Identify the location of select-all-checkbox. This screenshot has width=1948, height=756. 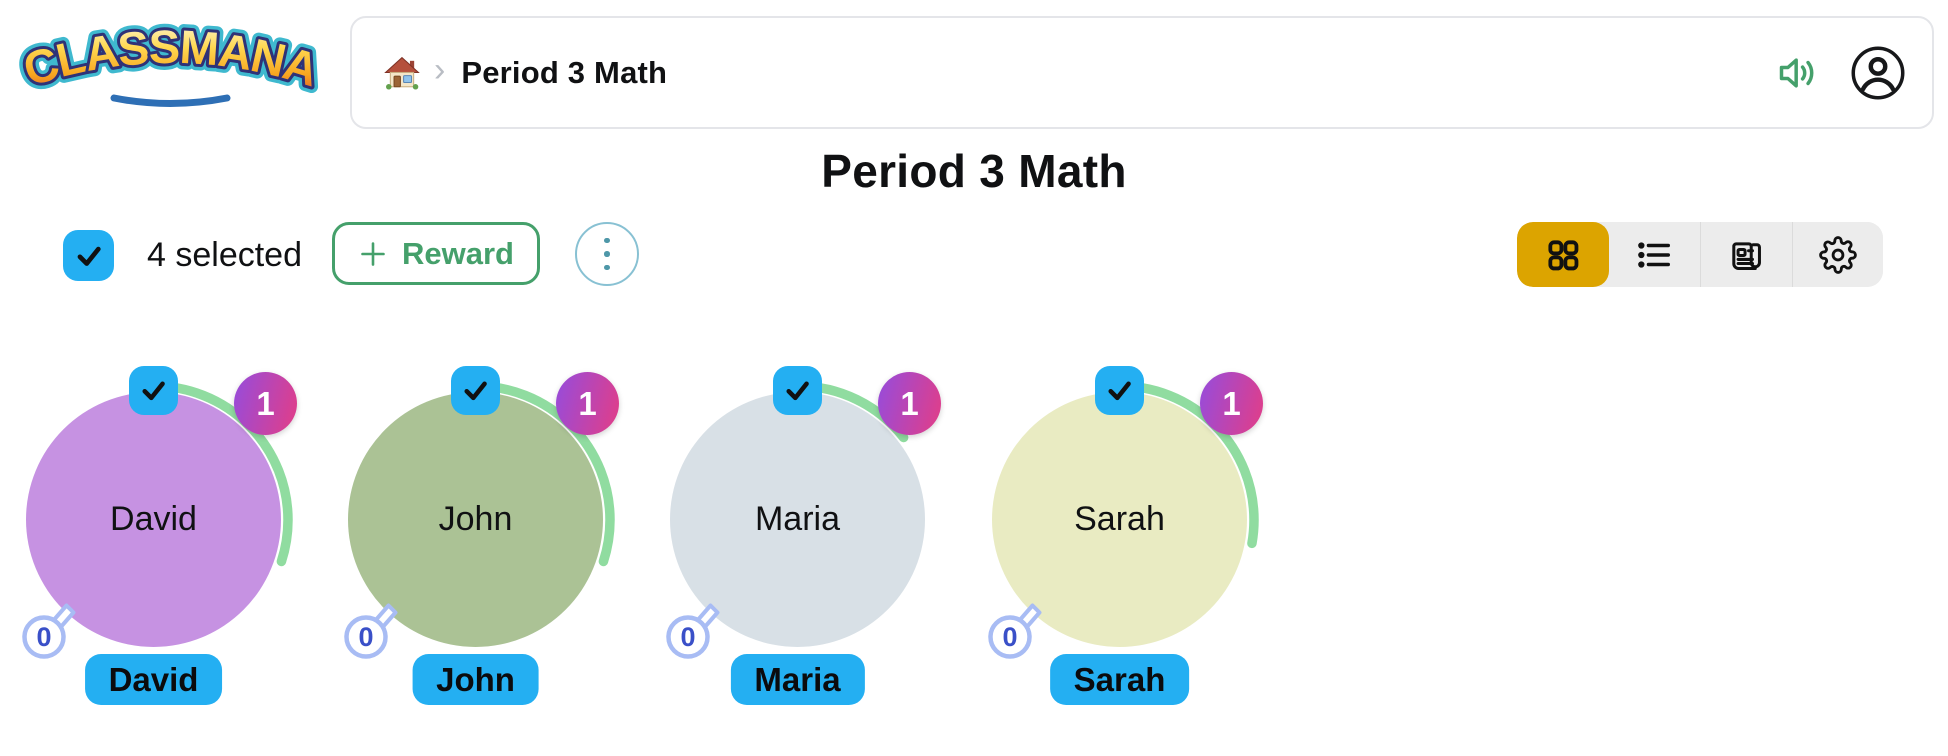
(88, 255).